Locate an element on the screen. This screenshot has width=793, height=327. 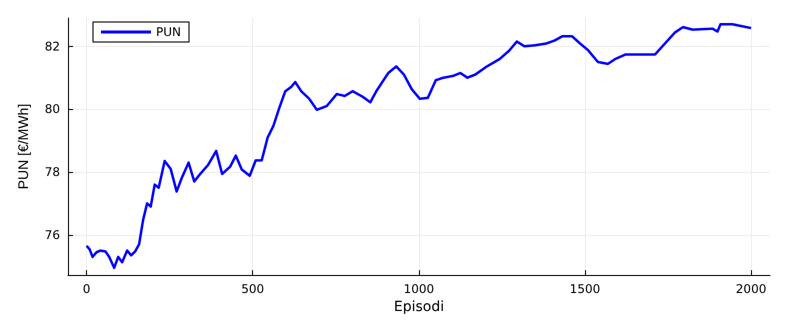
legend-label: PUN is located at coordinates (168, 32).